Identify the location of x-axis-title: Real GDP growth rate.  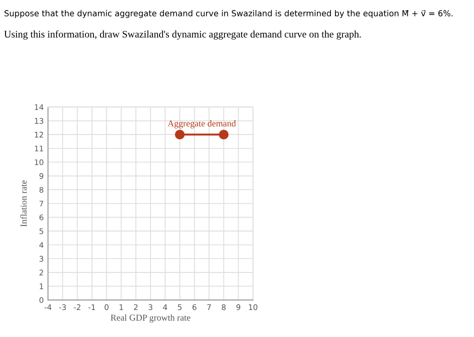
(150, 318).